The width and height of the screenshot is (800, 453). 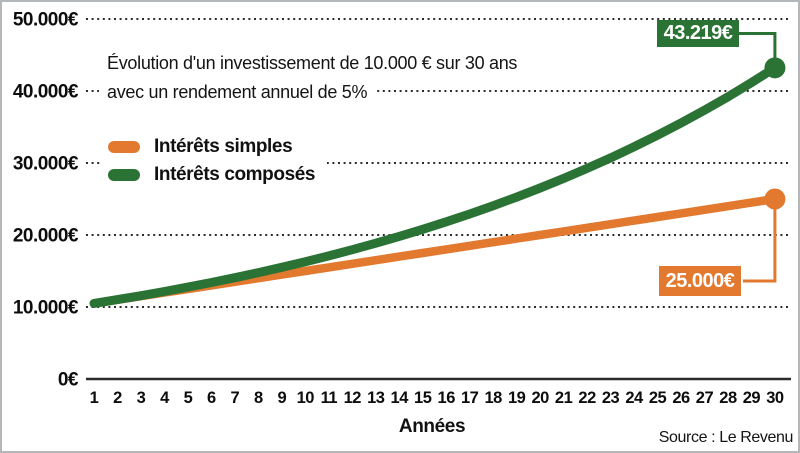 What do you see at coordinates (46, 236) in the screenshot?
I see `y-tick-label: 20.000€` at bounding box center [46, 236].